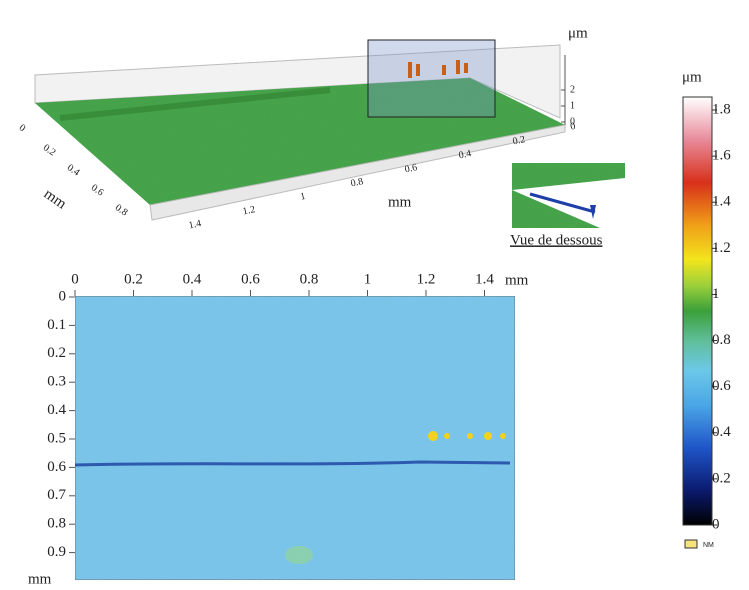 The width and height of the screenshot is (749, 590). Describe the element at coordinates (438, 69) in the screenshot. I see `peaks` at that location.